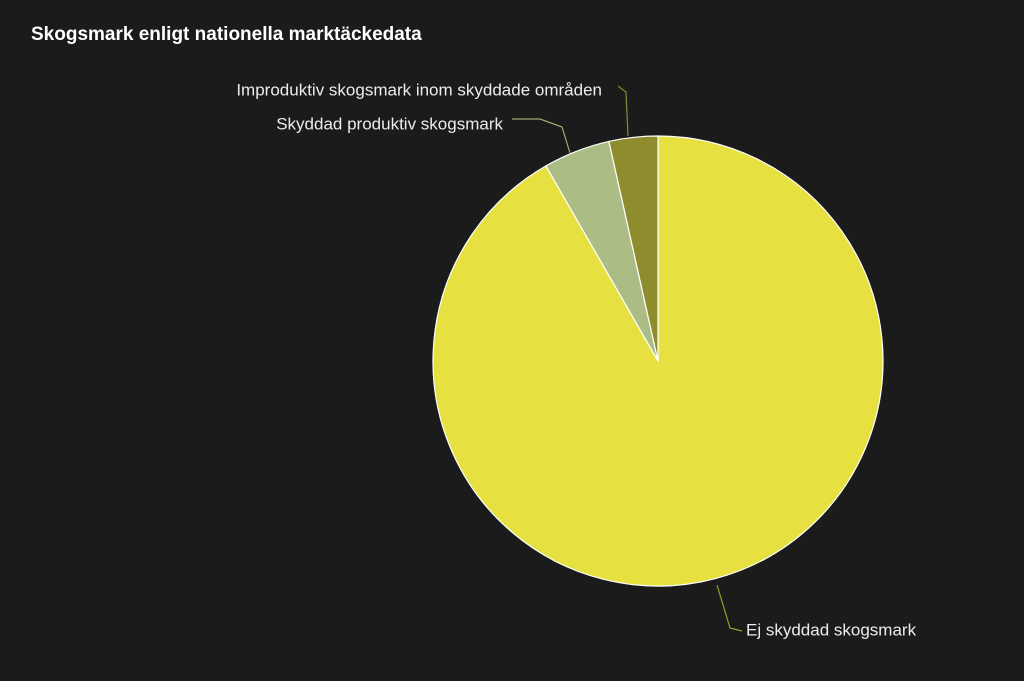  Describe the element at coordinates (831, 629) in the screenshot. I see `slice-label: Ej skyddad skogsmark` at that location.